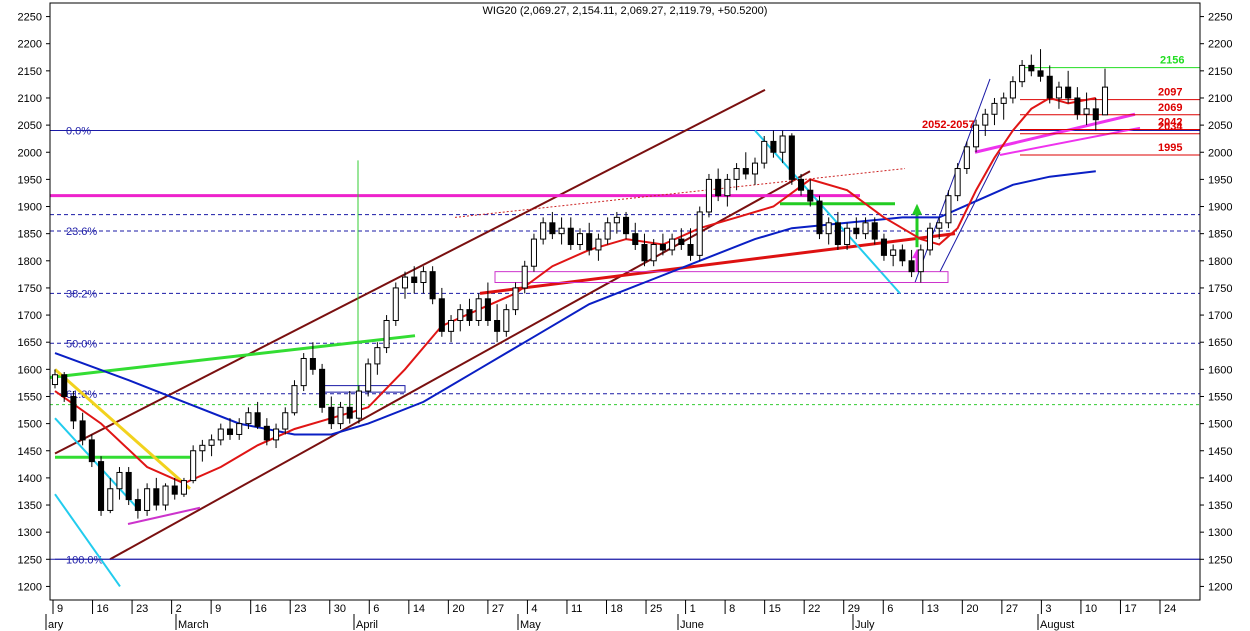  What do you see at coordinates (164, 515) in the screenshot?
I see `purple-trendline` at bounding box center [164, 515].